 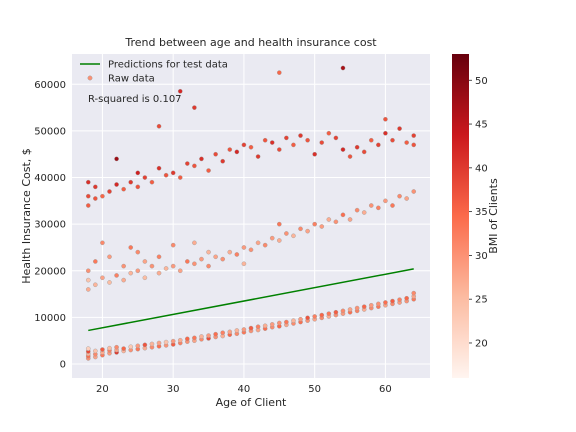 I want to click on y-axis-label: Health Insurance Cost, $, so click(x=26, y=216).